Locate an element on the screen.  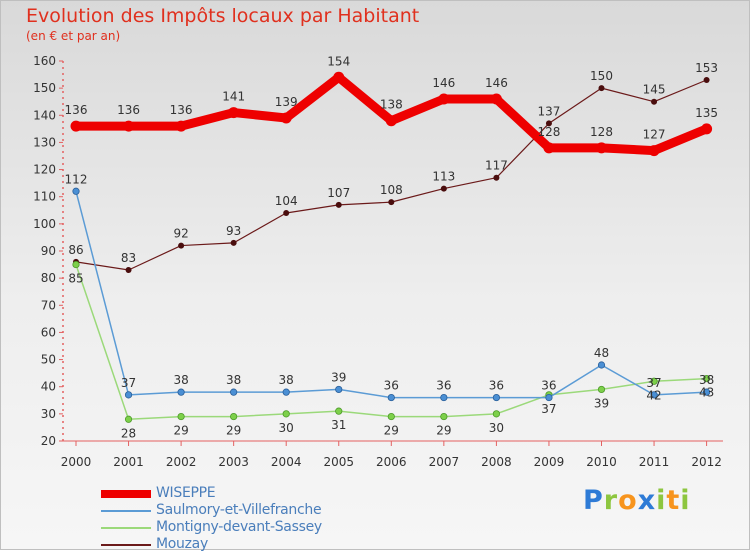
y-tick-label: 40 is located at coordinates (48, 387).